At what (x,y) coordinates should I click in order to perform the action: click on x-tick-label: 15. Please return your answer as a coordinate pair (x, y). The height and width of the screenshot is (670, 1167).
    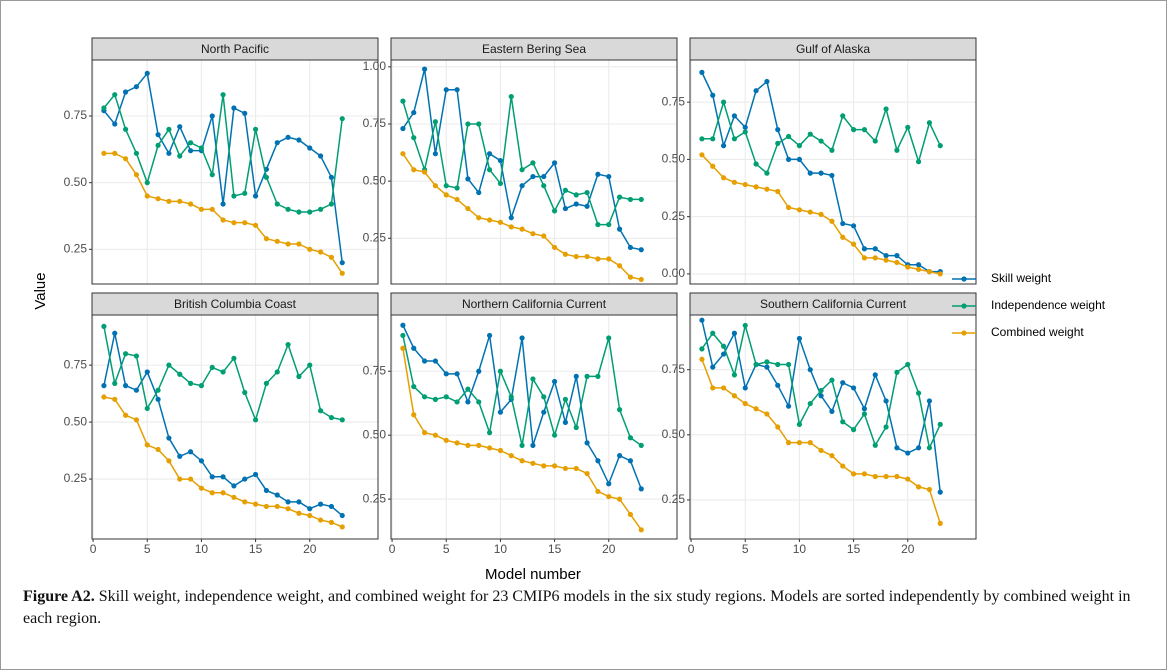
    Looking at the image, I should click on (854, 549).